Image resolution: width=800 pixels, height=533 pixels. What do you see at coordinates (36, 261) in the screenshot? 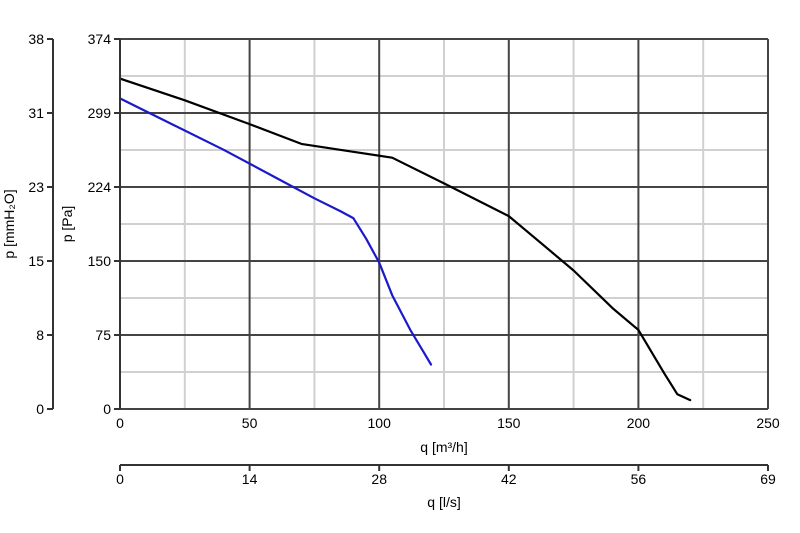
I see `y2-tick-label: 15` at bounding box center [36, 261].